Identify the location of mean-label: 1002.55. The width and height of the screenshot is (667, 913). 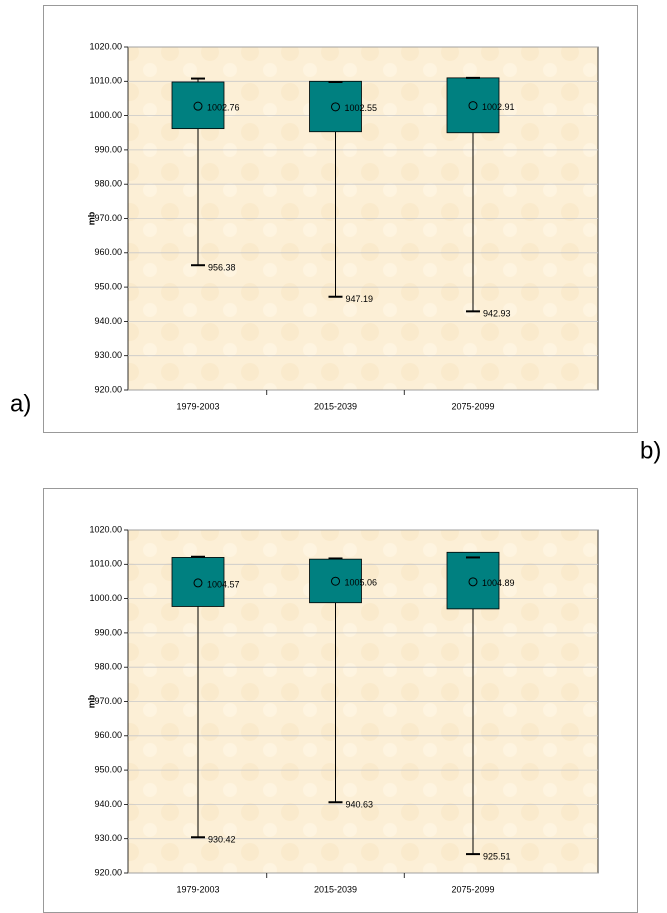
(361, 108).